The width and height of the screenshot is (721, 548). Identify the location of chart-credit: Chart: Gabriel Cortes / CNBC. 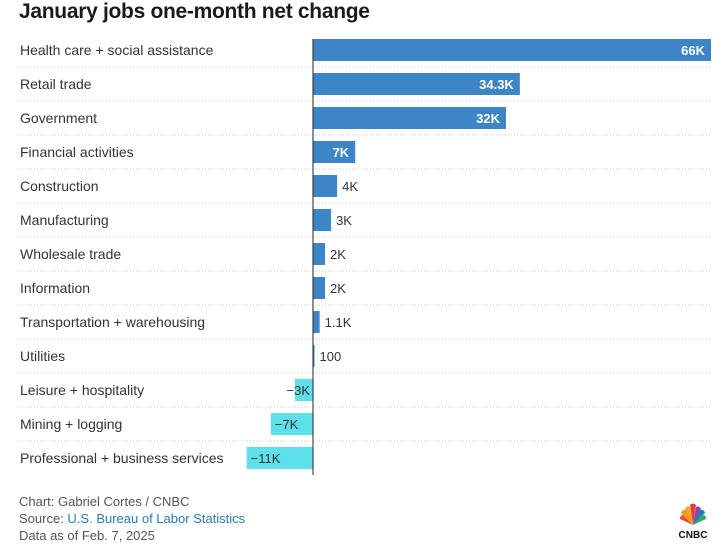
(104, 501).